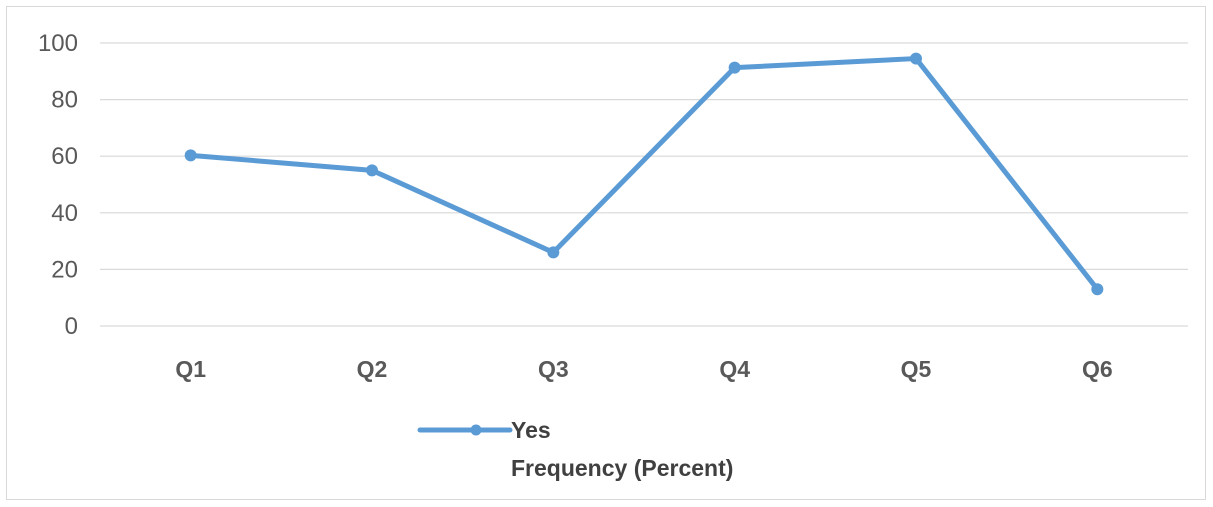  Describe the element at coordinates (71, 326) in the screenshot. I see `y-tick-label: 0` at that location.